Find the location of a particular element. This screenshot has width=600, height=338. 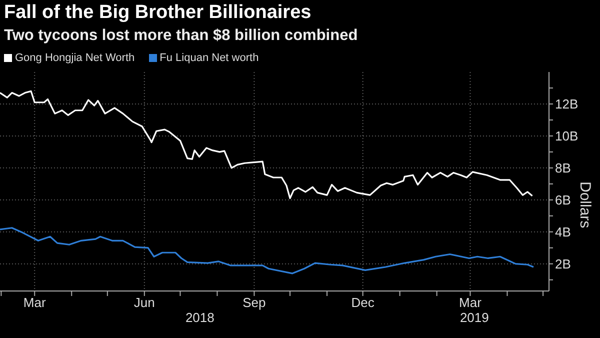

y-tick-label: 10B is located at coordinates (566, 136).